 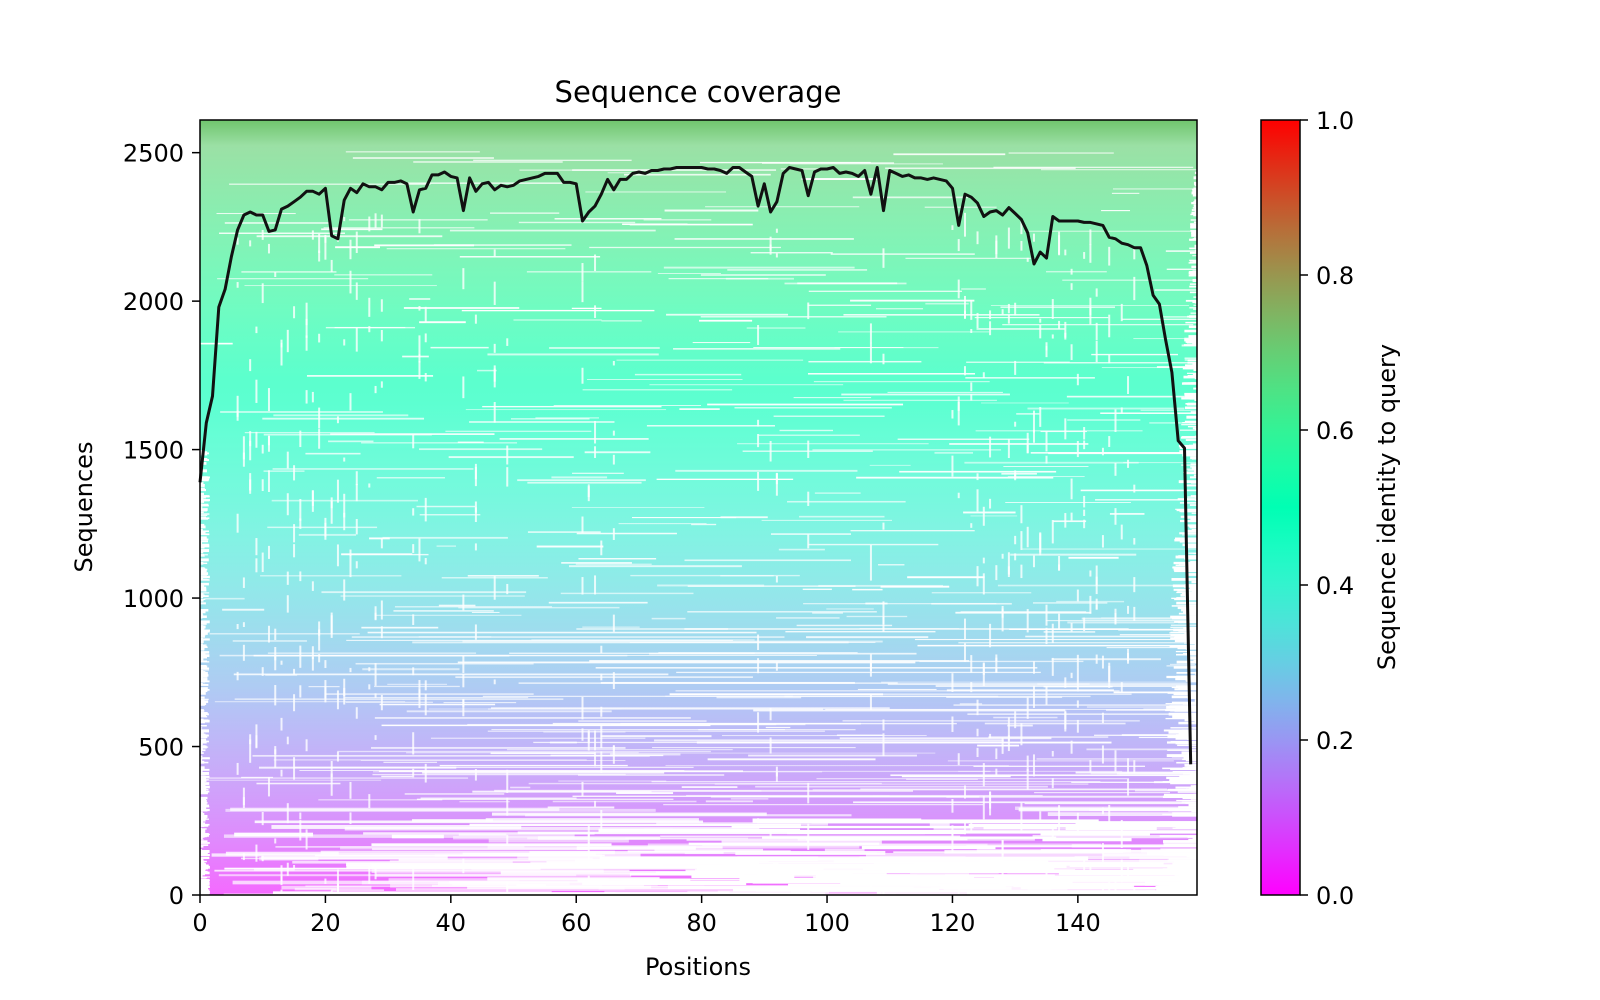 I want to click on chart-title: Sequence coverage, so click(x=698, y=92).